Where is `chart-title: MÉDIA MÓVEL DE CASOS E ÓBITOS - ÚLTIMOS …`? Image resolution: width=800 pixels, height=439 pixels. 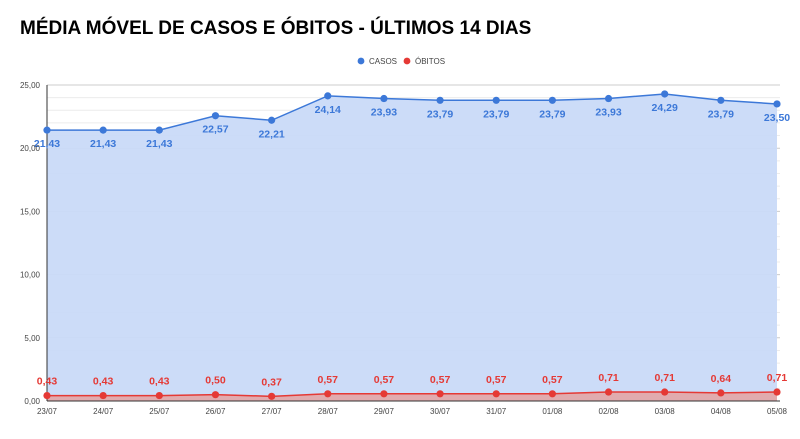 chart-title: MÉDIA MÓVEL DE CASOS E ÓBITOS - ÚLTIMOS … is located at coordinates (276, 28).